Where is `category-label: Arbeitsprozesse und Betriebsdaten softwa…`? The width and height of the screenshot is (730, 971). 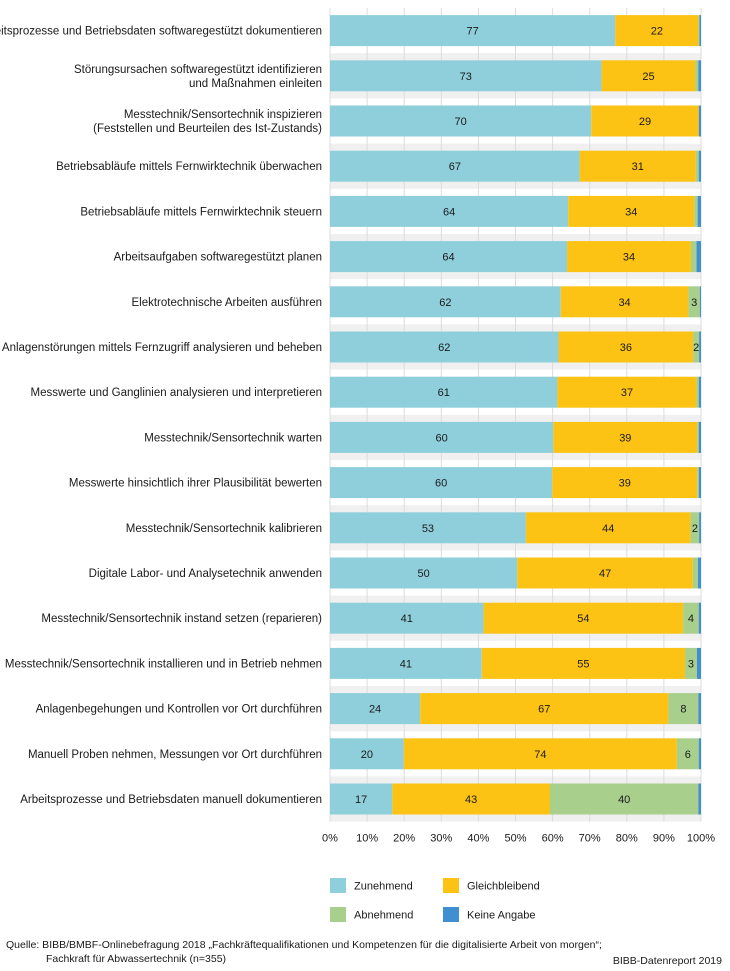
category-label: Arbeitsprozesse und Betriebsdaten softwa… is located at coordinates (161, 32).